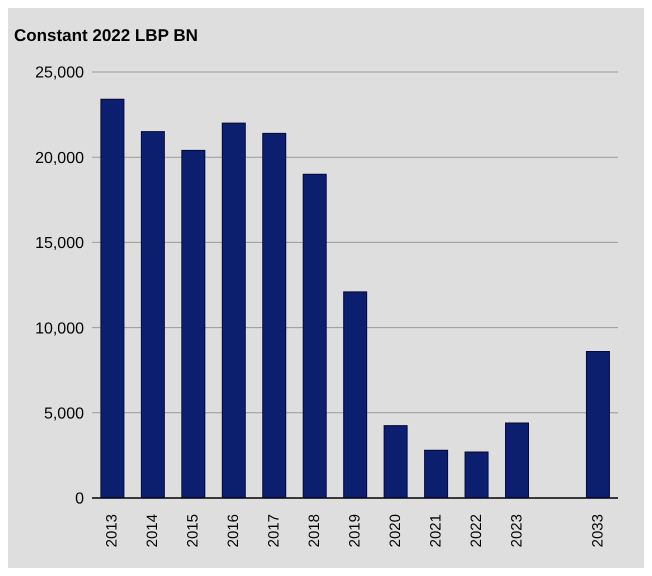  Describe the element at coordinates (435, 531) in the screenshot. I see `x-tick-label: 2021` at that location.